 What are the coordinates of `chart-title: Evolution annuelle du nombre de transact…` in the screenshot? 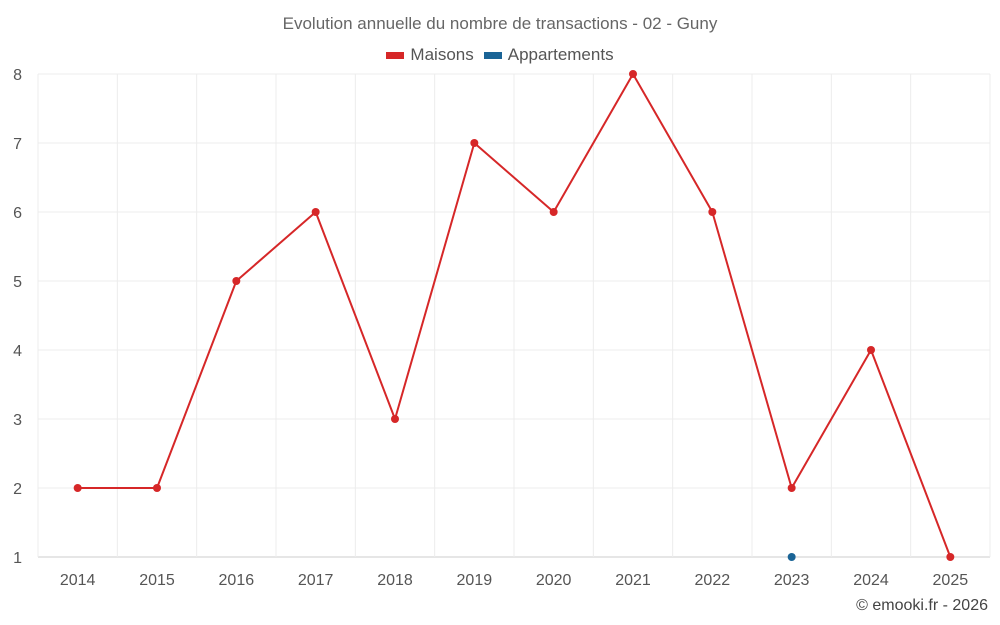 It's located at (500, 23).